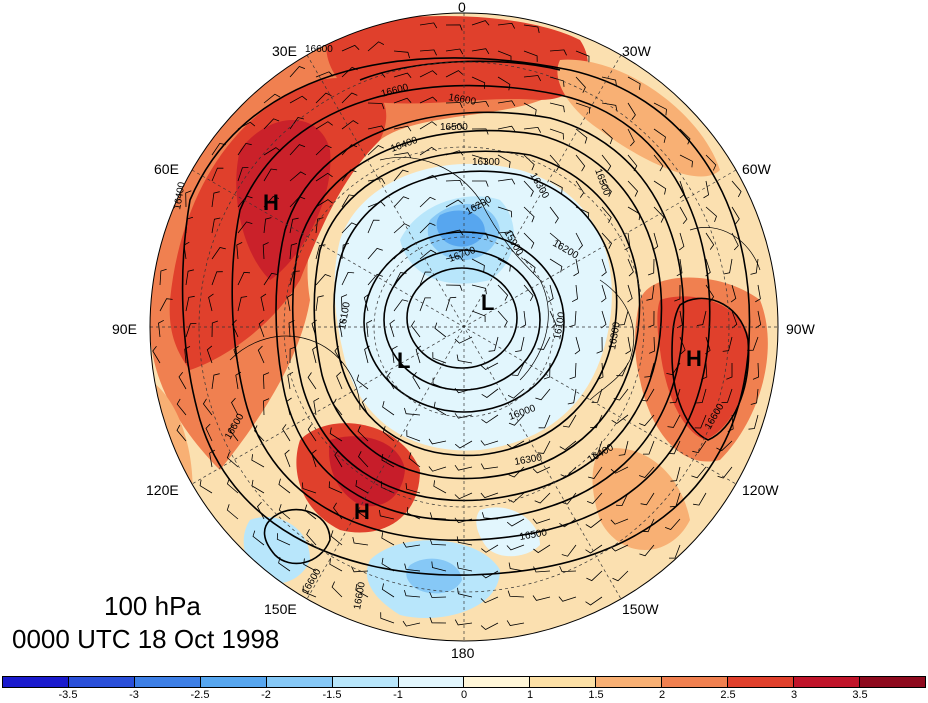  What do you see at coordinates (662, 695) in the screenshot?
I see `colorbar-tick-label: 2` at bounding box center [662, 695].